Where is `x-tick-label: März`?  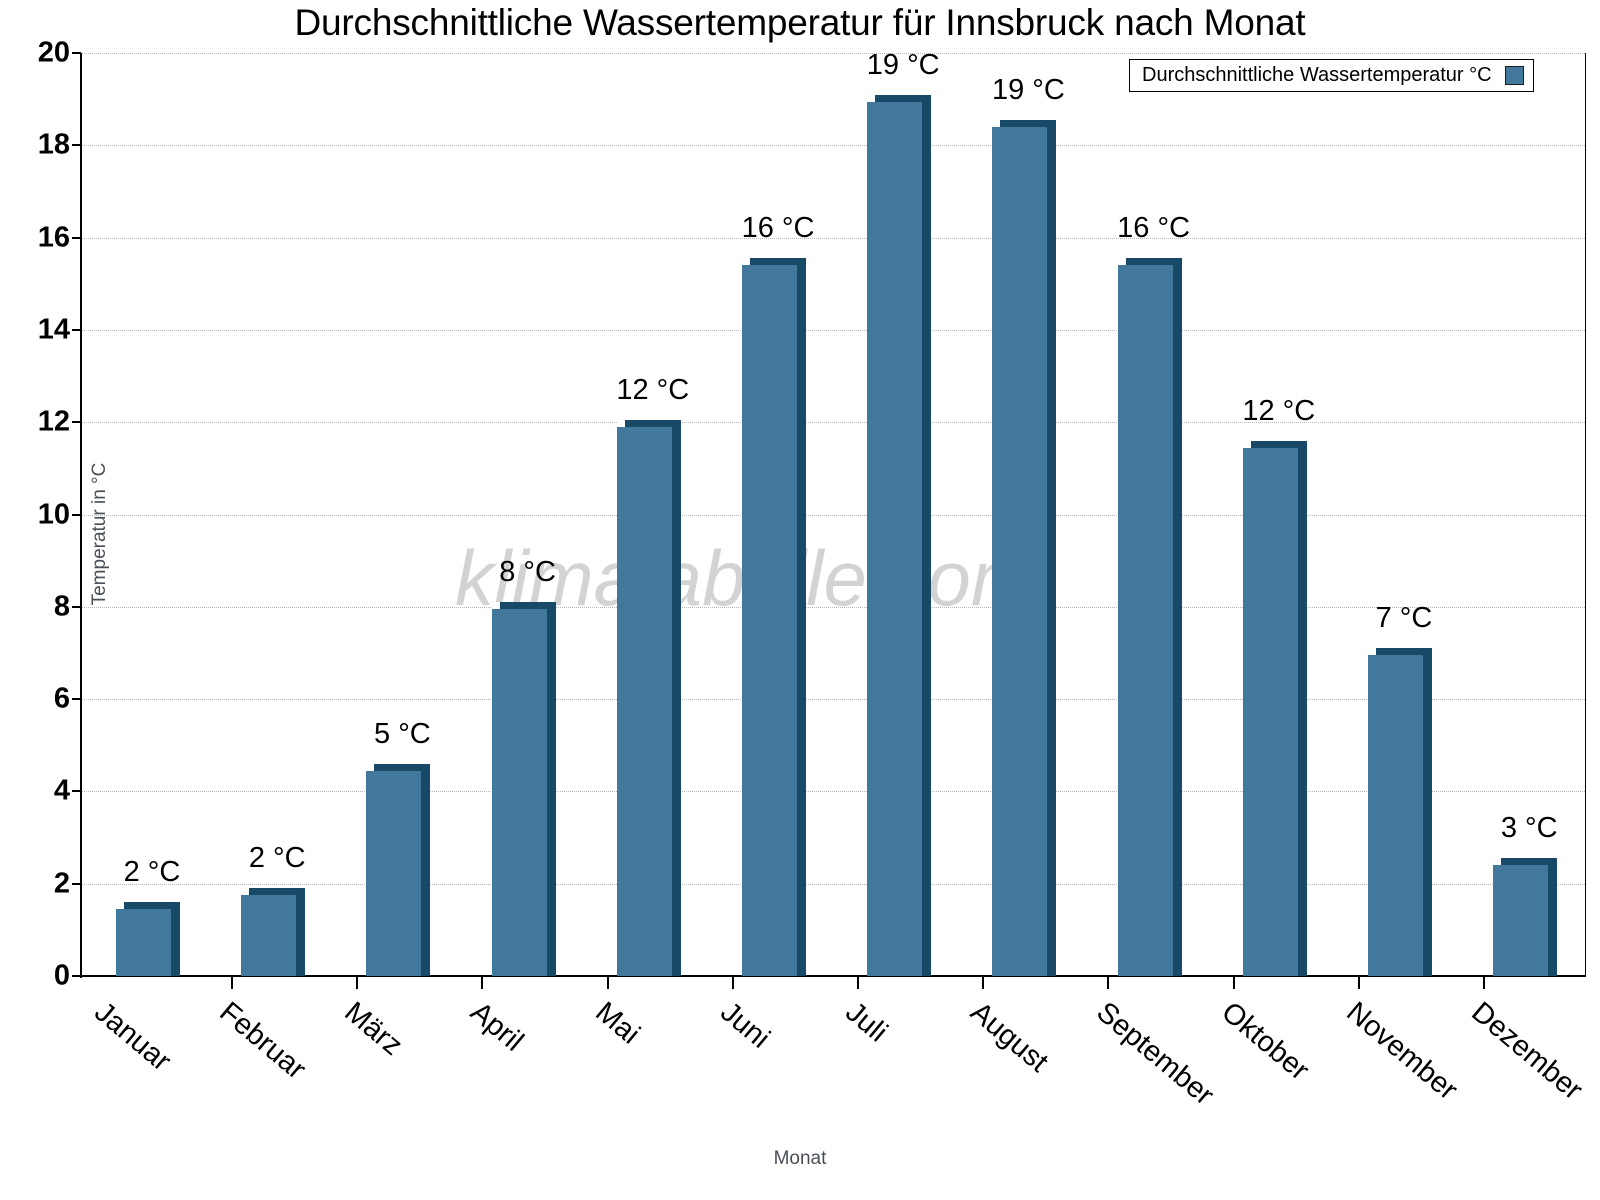 x-tick-label: März is located at coordinates (373, 1029).